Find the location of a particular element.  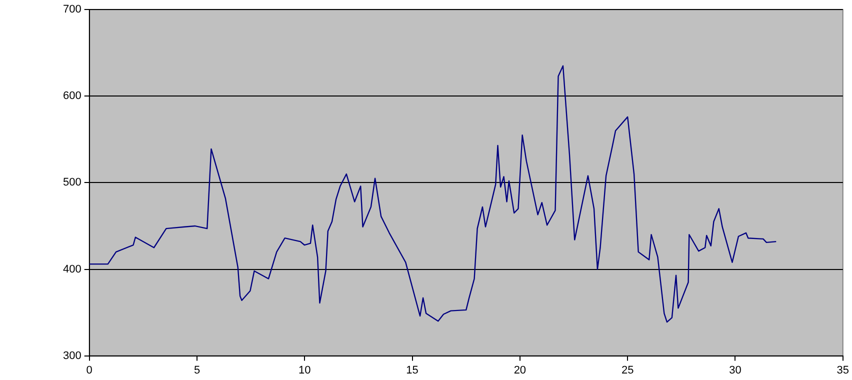

y-tick-label: 400 is located at coordinates (72, 269).